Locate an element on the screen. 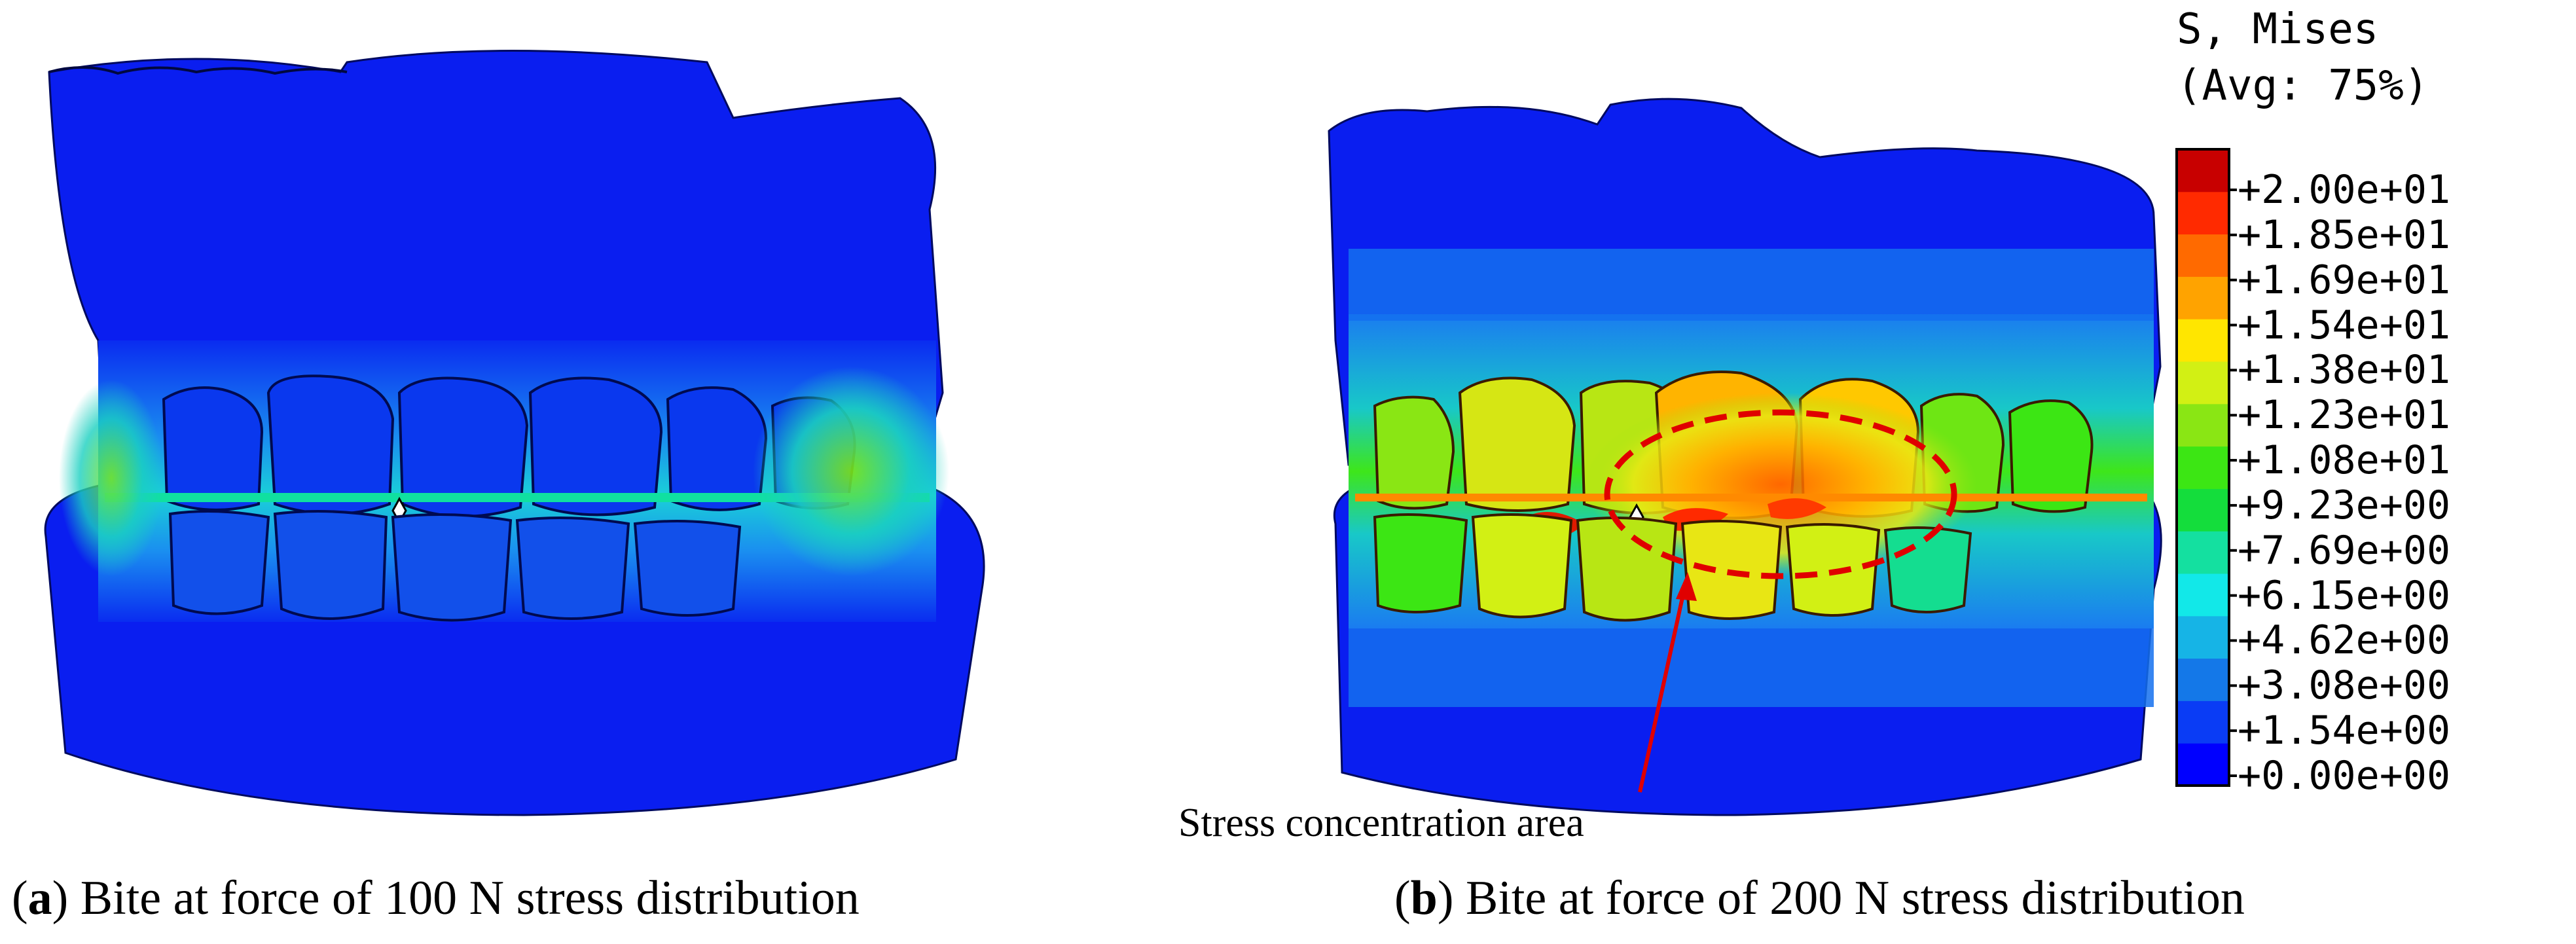  legend-tick-label: +3.08e+00 is located at coordinates (2344, 686).